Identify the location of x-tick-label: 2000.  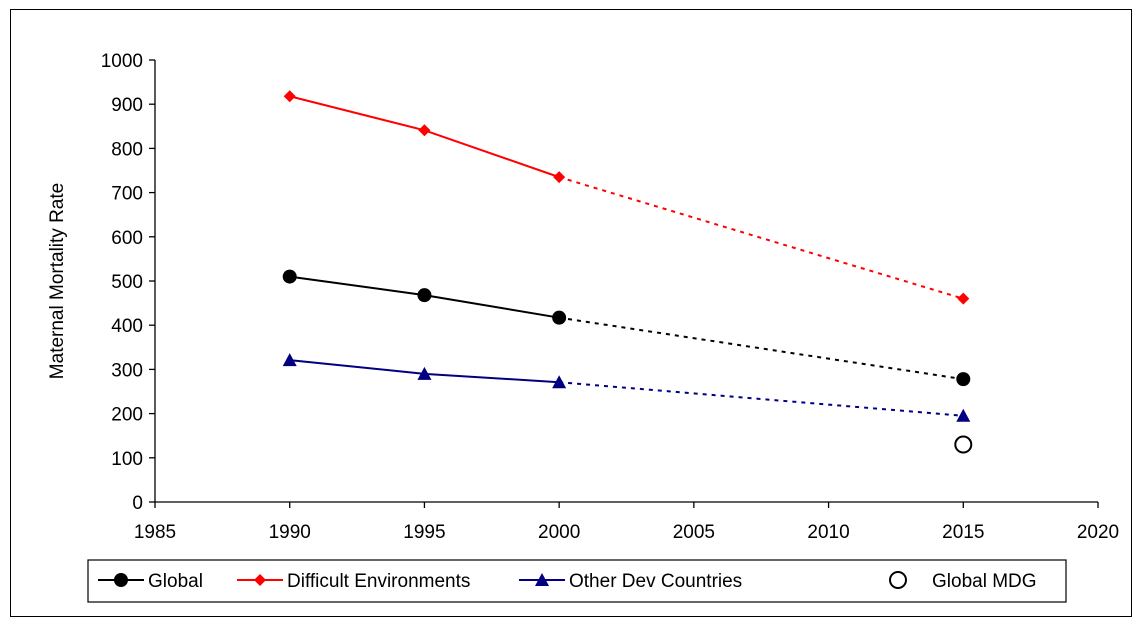
(559, 532).